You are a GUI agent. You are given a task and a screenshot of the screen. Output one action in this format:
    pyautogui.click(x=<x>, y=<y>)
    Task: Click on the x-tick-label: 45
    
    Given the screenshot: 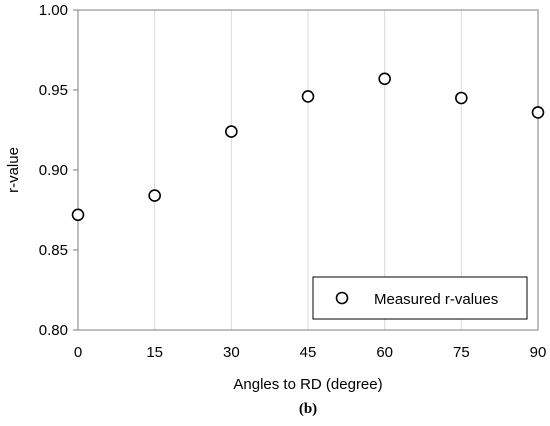 What is the action you would take?
    pyautogui.click(x=308, y=352)
    